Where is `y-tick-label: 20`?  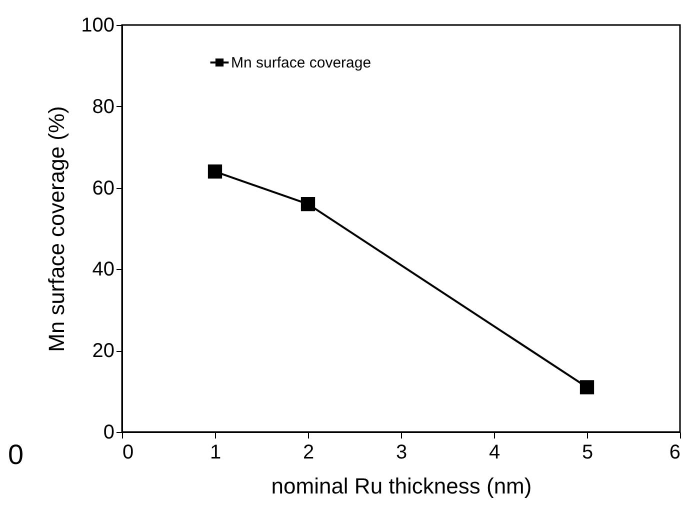
y-tick-label: 20 is located at coordinates (103, 351).